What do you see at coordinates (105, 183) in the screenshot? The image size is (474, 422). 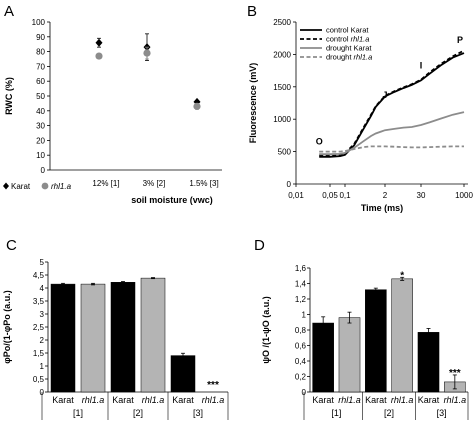 I see `x-tick-label: 12% [1]` at bounding box center [105, 183].